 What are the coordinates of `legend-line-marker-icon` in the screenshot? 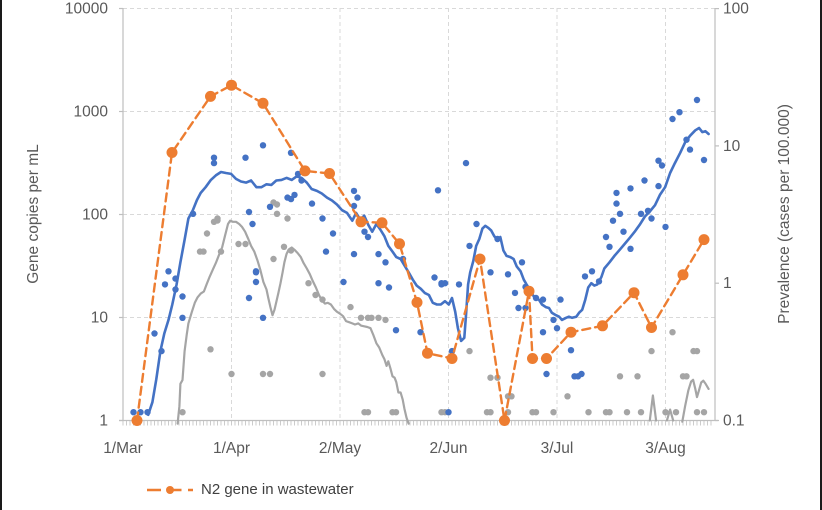 It's located at (170, 489).